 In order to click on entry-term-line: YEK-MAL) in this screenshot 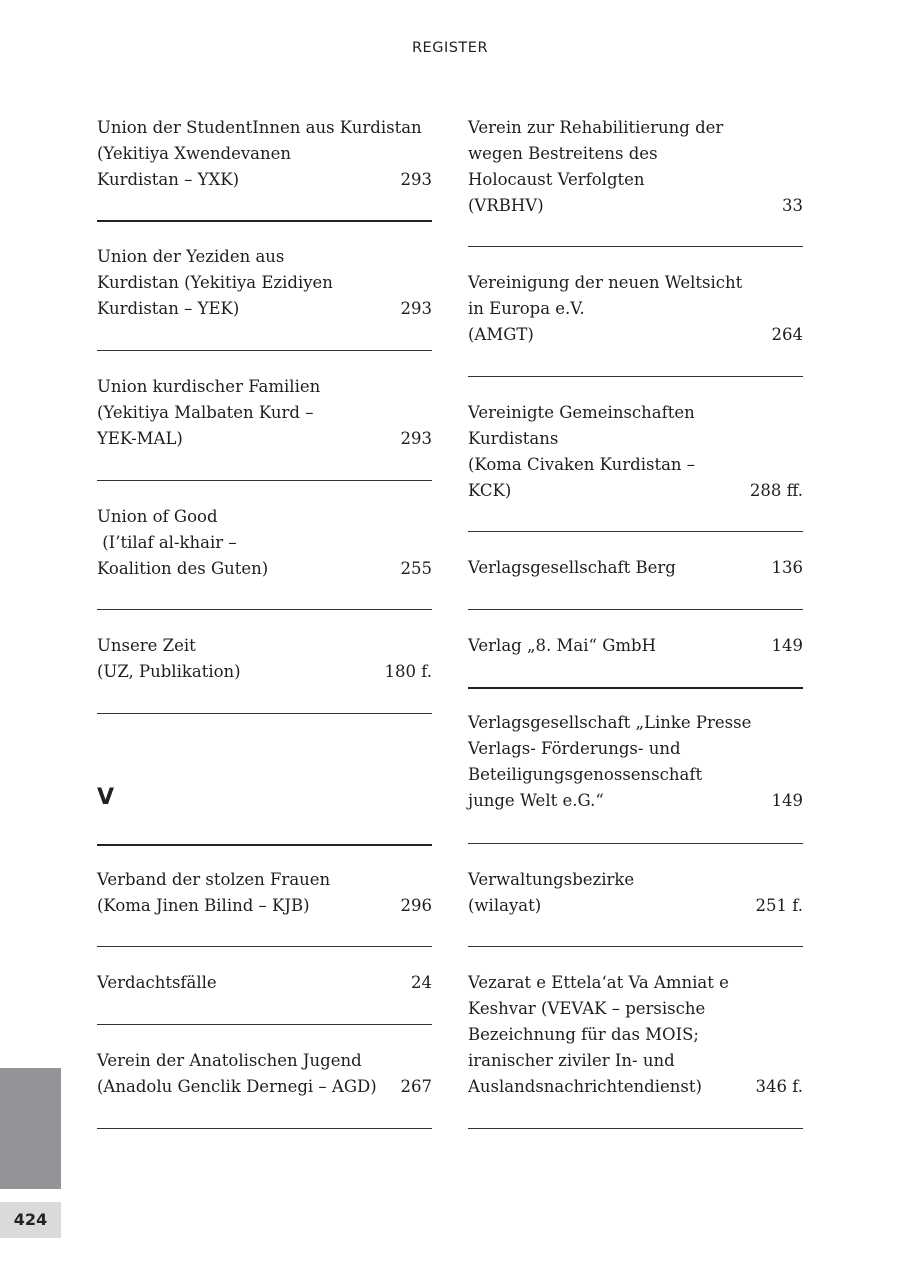, I will do `click(140, 438)`.